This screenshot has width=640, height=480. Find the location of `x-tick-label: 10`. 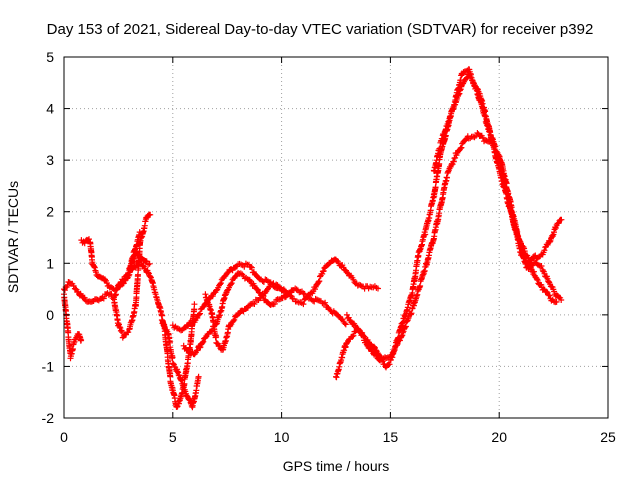

x-tick-label: 10 is located at coordinates (282, 437).